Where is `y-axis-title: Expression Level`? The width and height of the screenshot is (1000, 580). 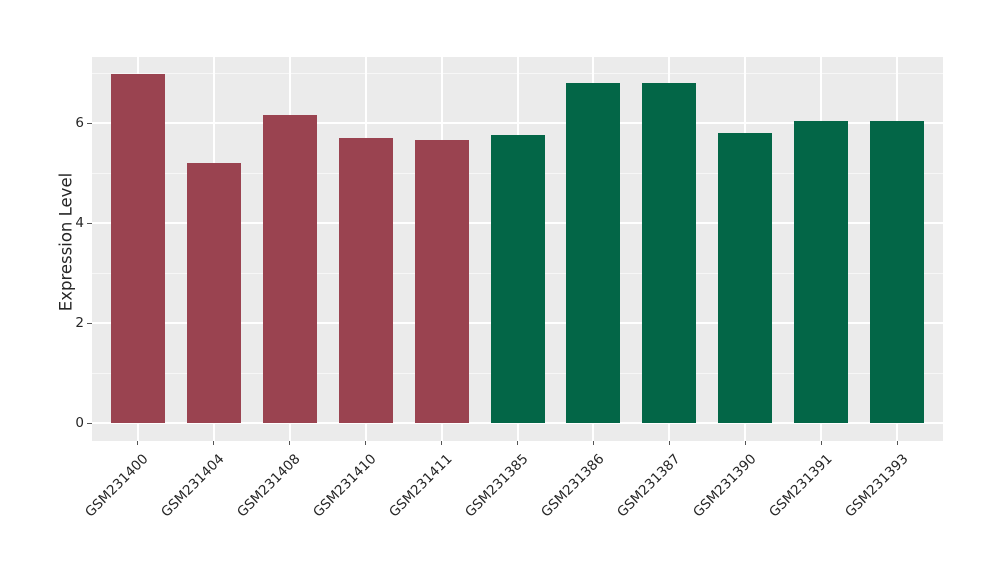 y-axis-title: Expression Level is located at coordinates (66, 242).